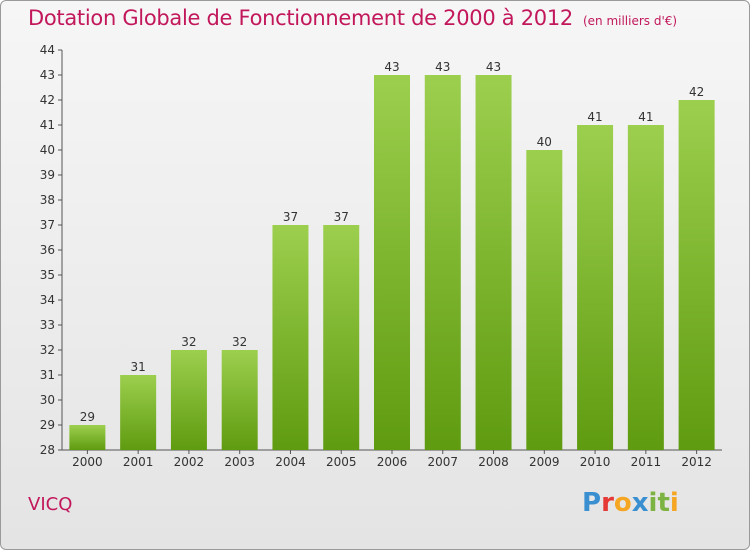 This screenshot has width=750, height=550. I want to click on x-tick-label: 2010, so click(595, 462).